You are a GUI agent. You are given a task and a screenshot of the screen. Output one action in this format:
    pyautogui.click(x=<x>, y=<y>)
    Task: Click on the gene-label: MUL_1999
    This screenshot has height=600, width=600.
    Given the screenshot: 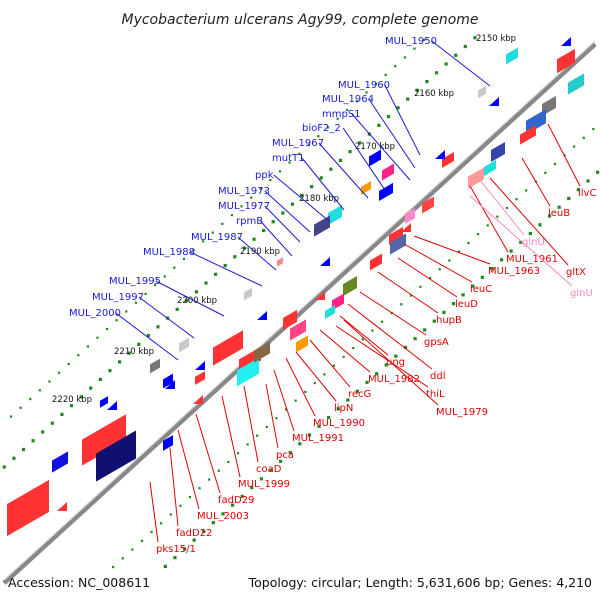 What is the action you would take?
    pyautogui.click(x=264, y=484)
    